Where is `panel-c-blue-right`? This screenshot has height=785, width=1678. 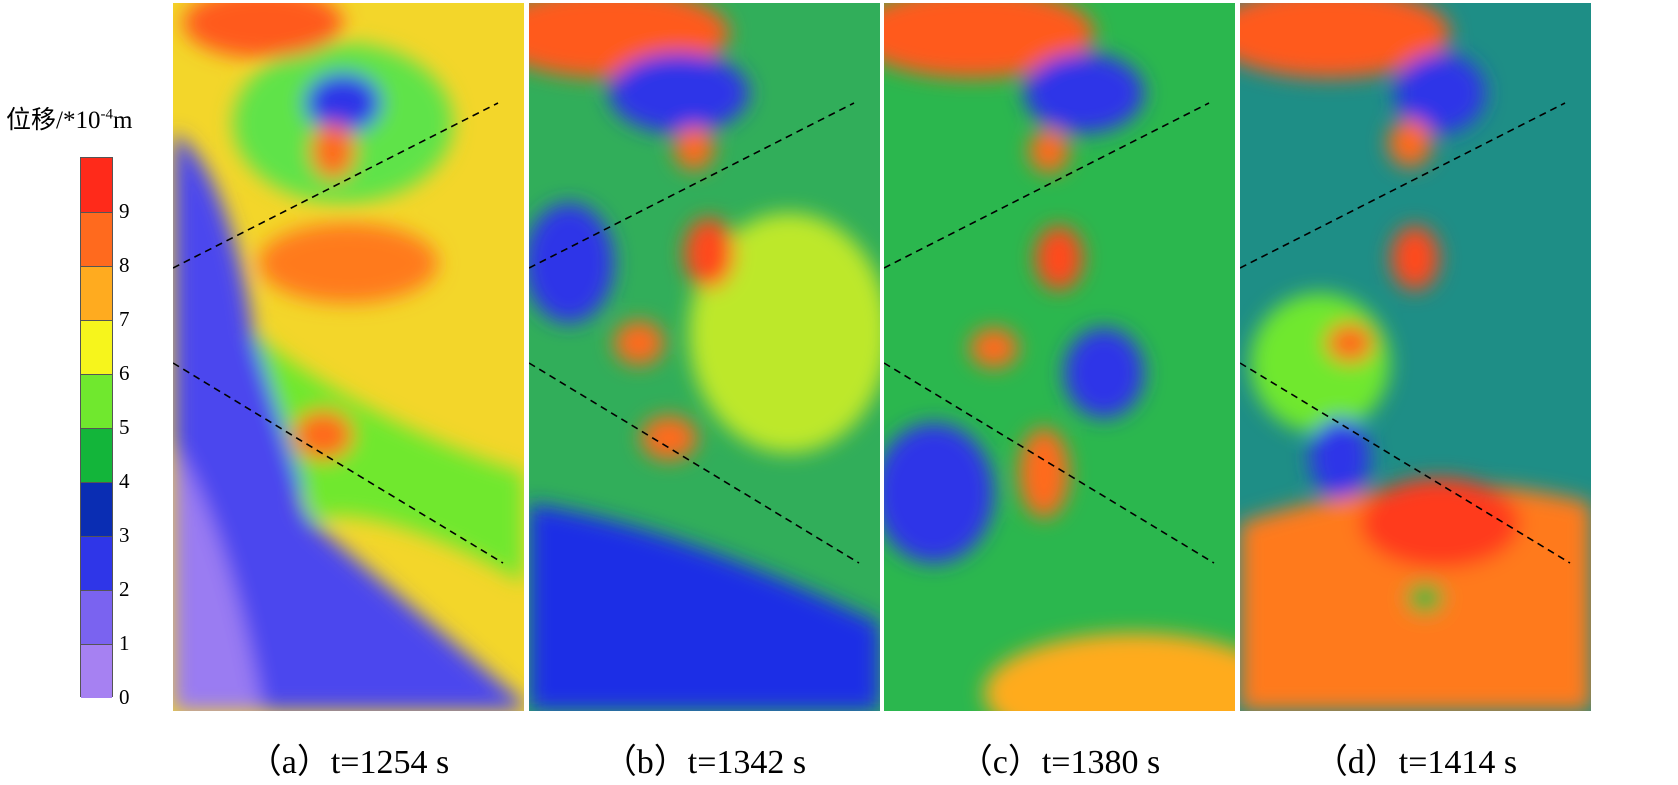
panel-c-blue-right is located at coordinates (1104, 373).